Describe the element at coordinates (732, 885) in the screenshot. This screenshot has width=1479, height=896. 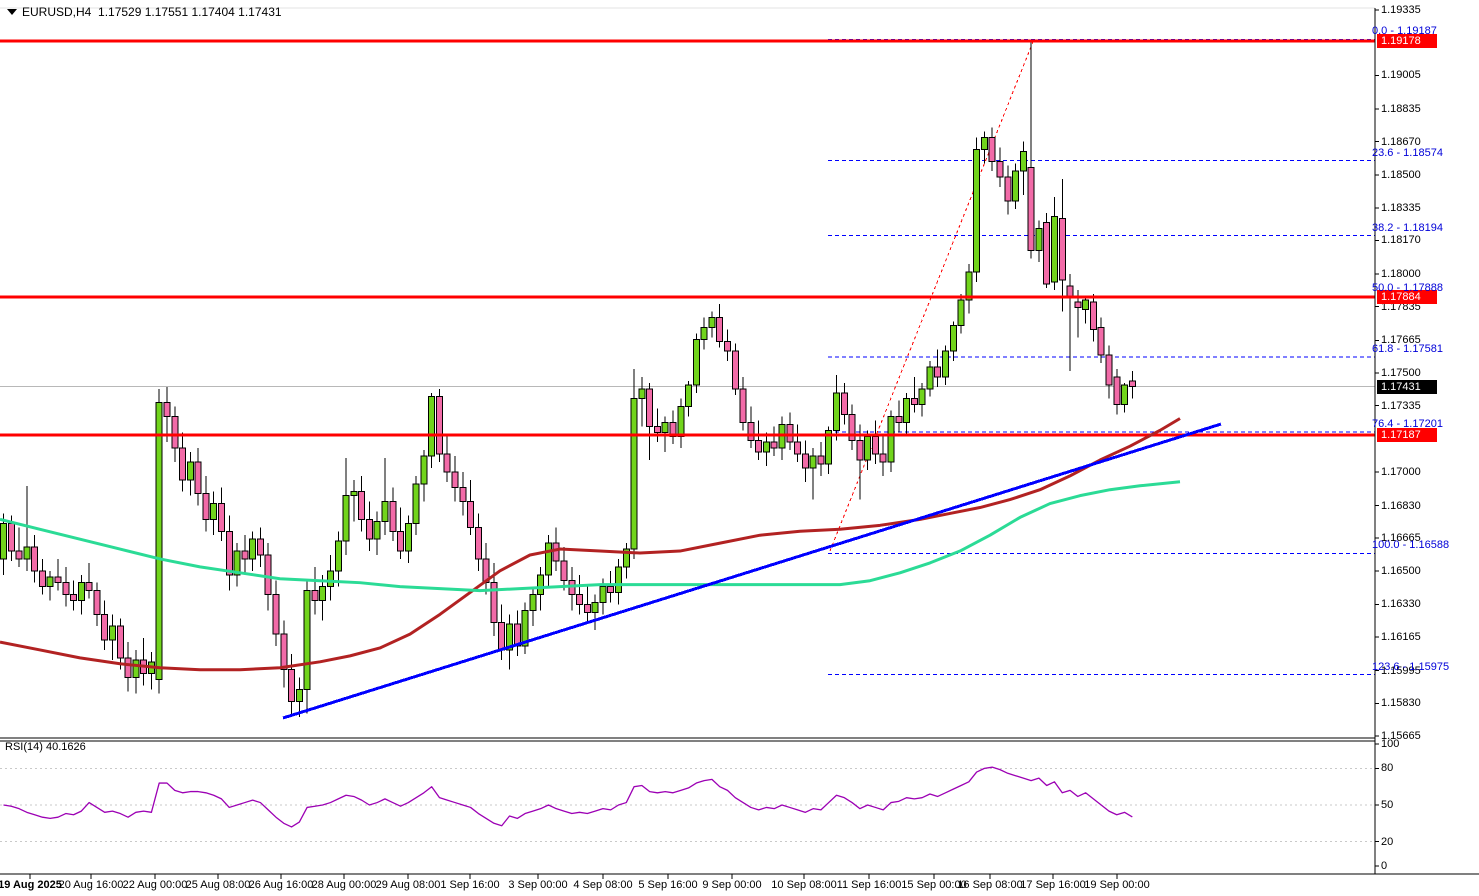
I see `time-axis-label: 9 Sep 00:00` at that location.